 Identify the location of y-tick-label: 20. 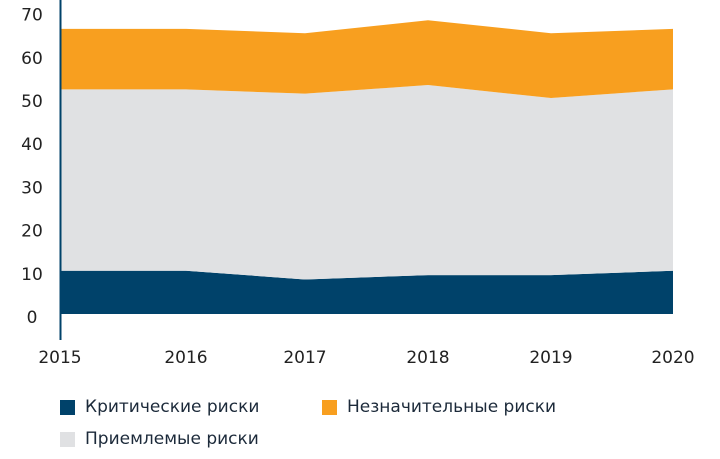
(32, 232).